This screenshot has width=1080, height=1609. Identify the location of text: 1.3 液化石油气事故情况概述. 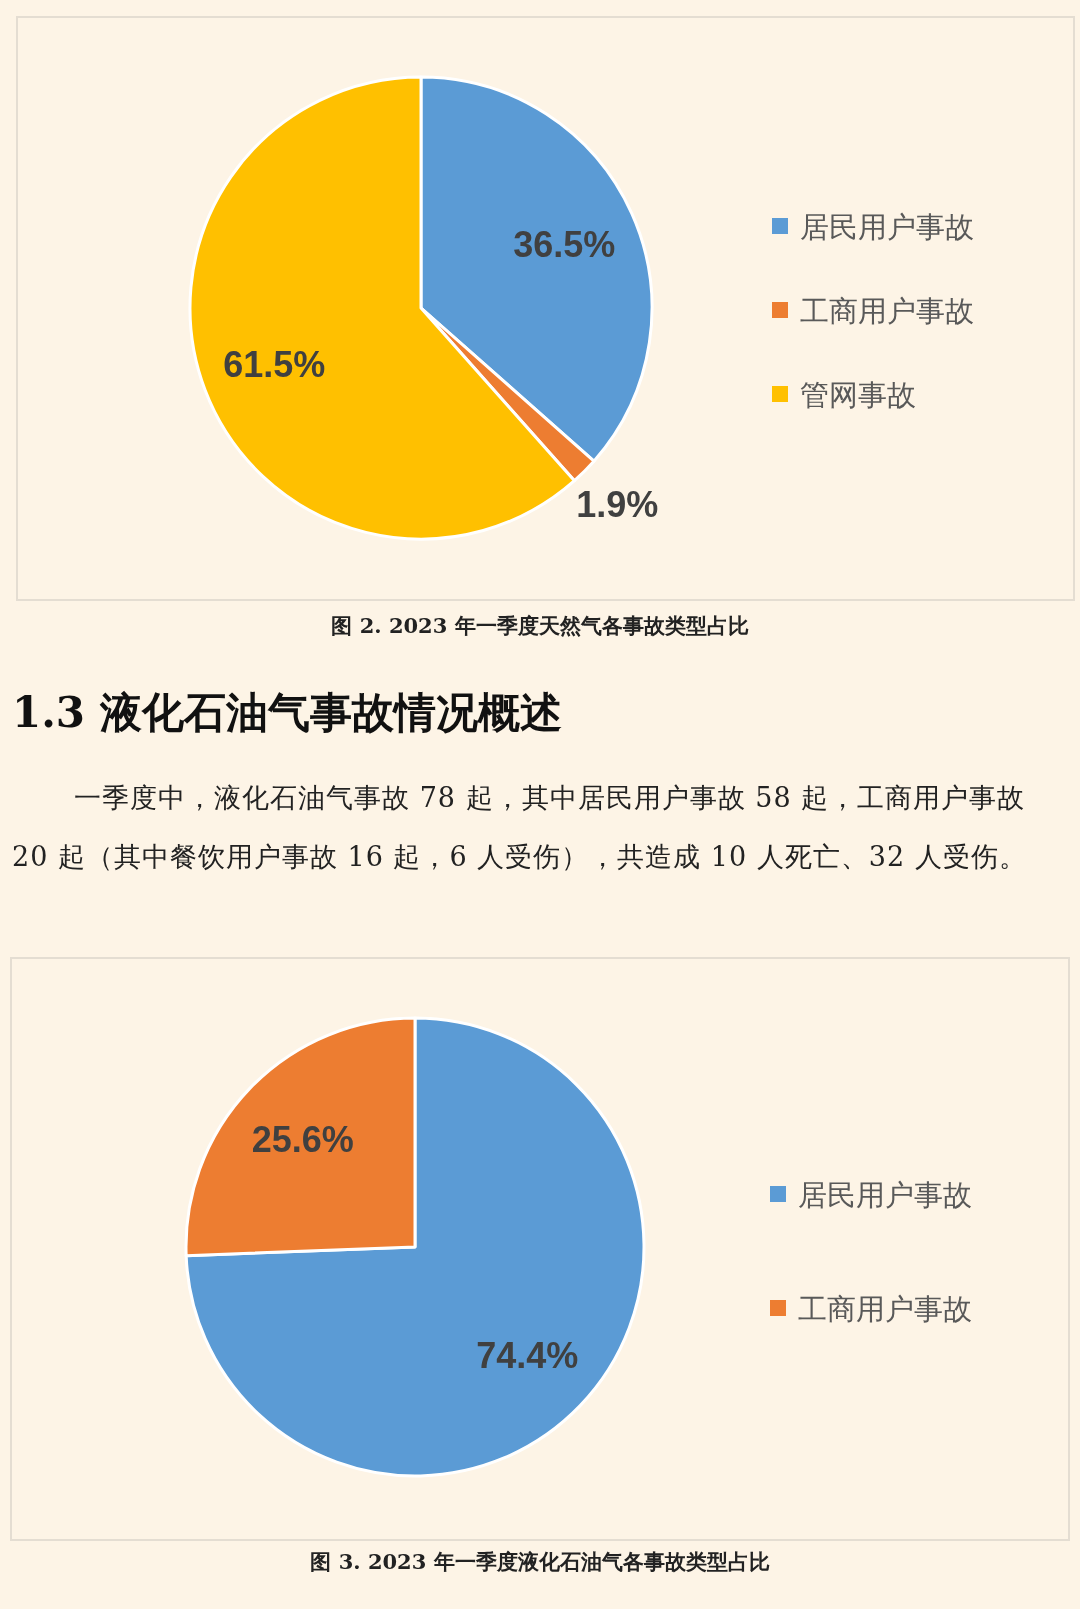
(287, 713).